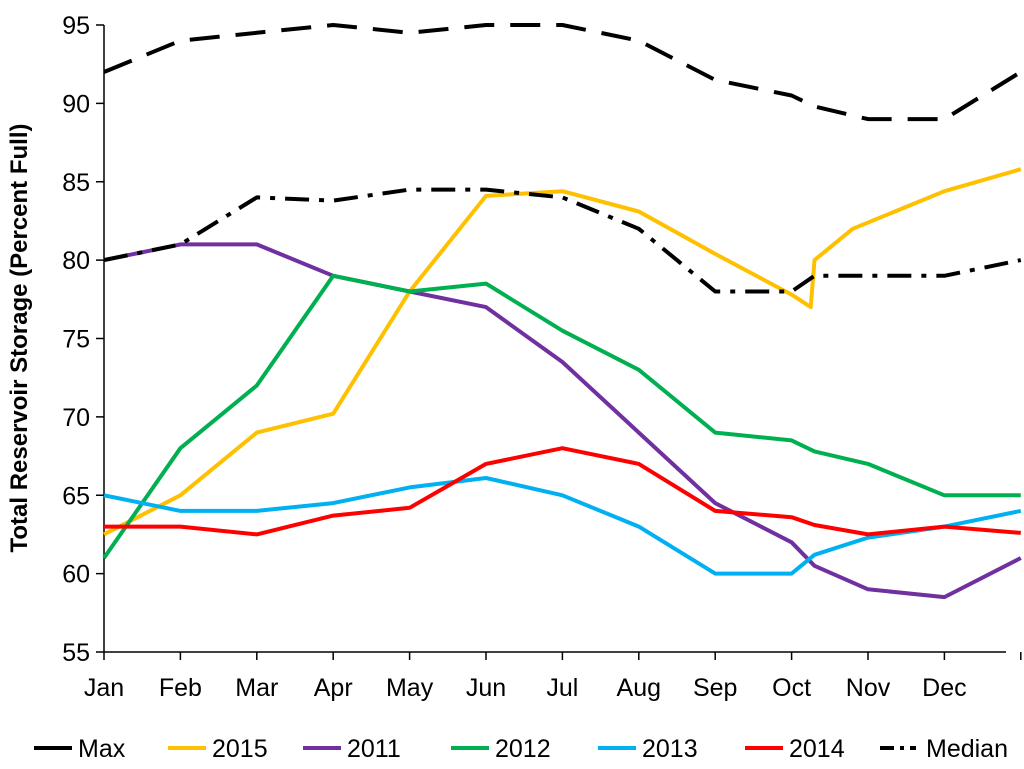 The width and height of the screenshot is (1024, 769). What do you see at coordinates (76, 575) in the screenshot?
I see `y-tick-label: 60` at bounding box center [76, 575].